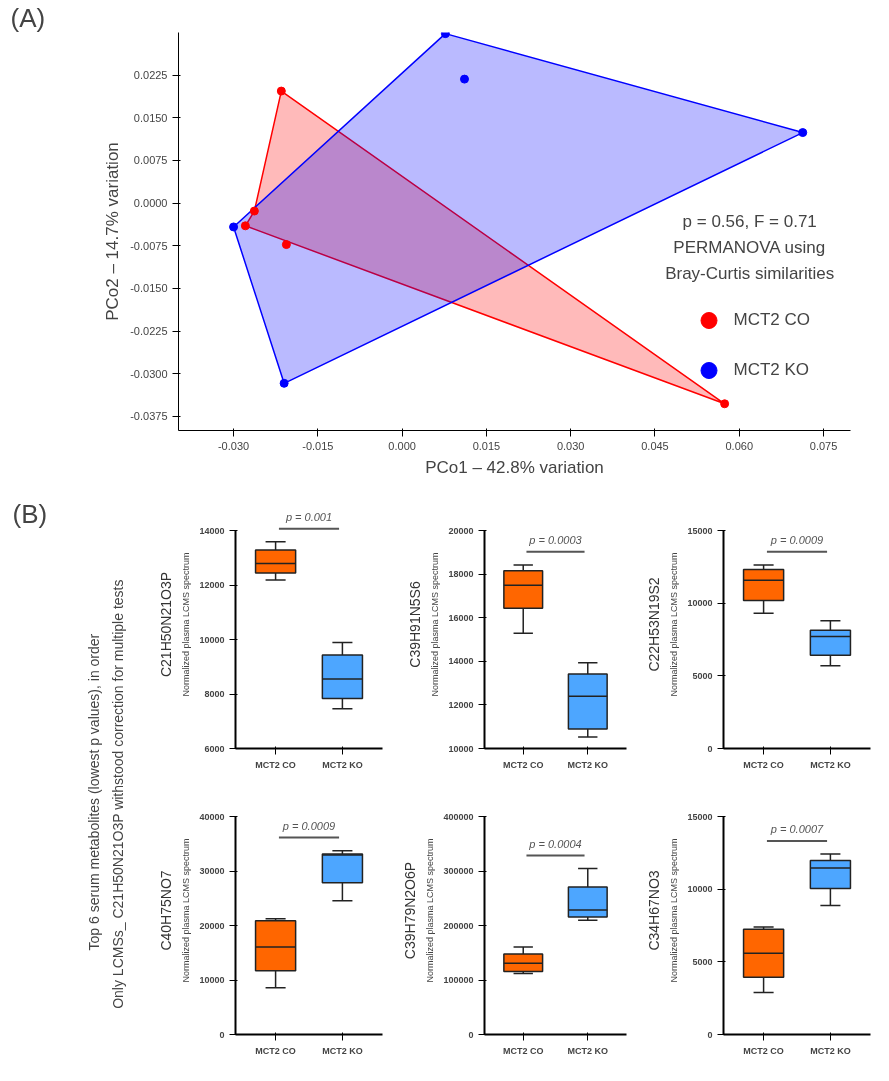 Image resolution: width=889 pixels, height=1081 pixels. What do you see at coordinates (486, 445) in the screenshot?
I see `x-tick-label: 0.015` at bounding box center [486, 445].